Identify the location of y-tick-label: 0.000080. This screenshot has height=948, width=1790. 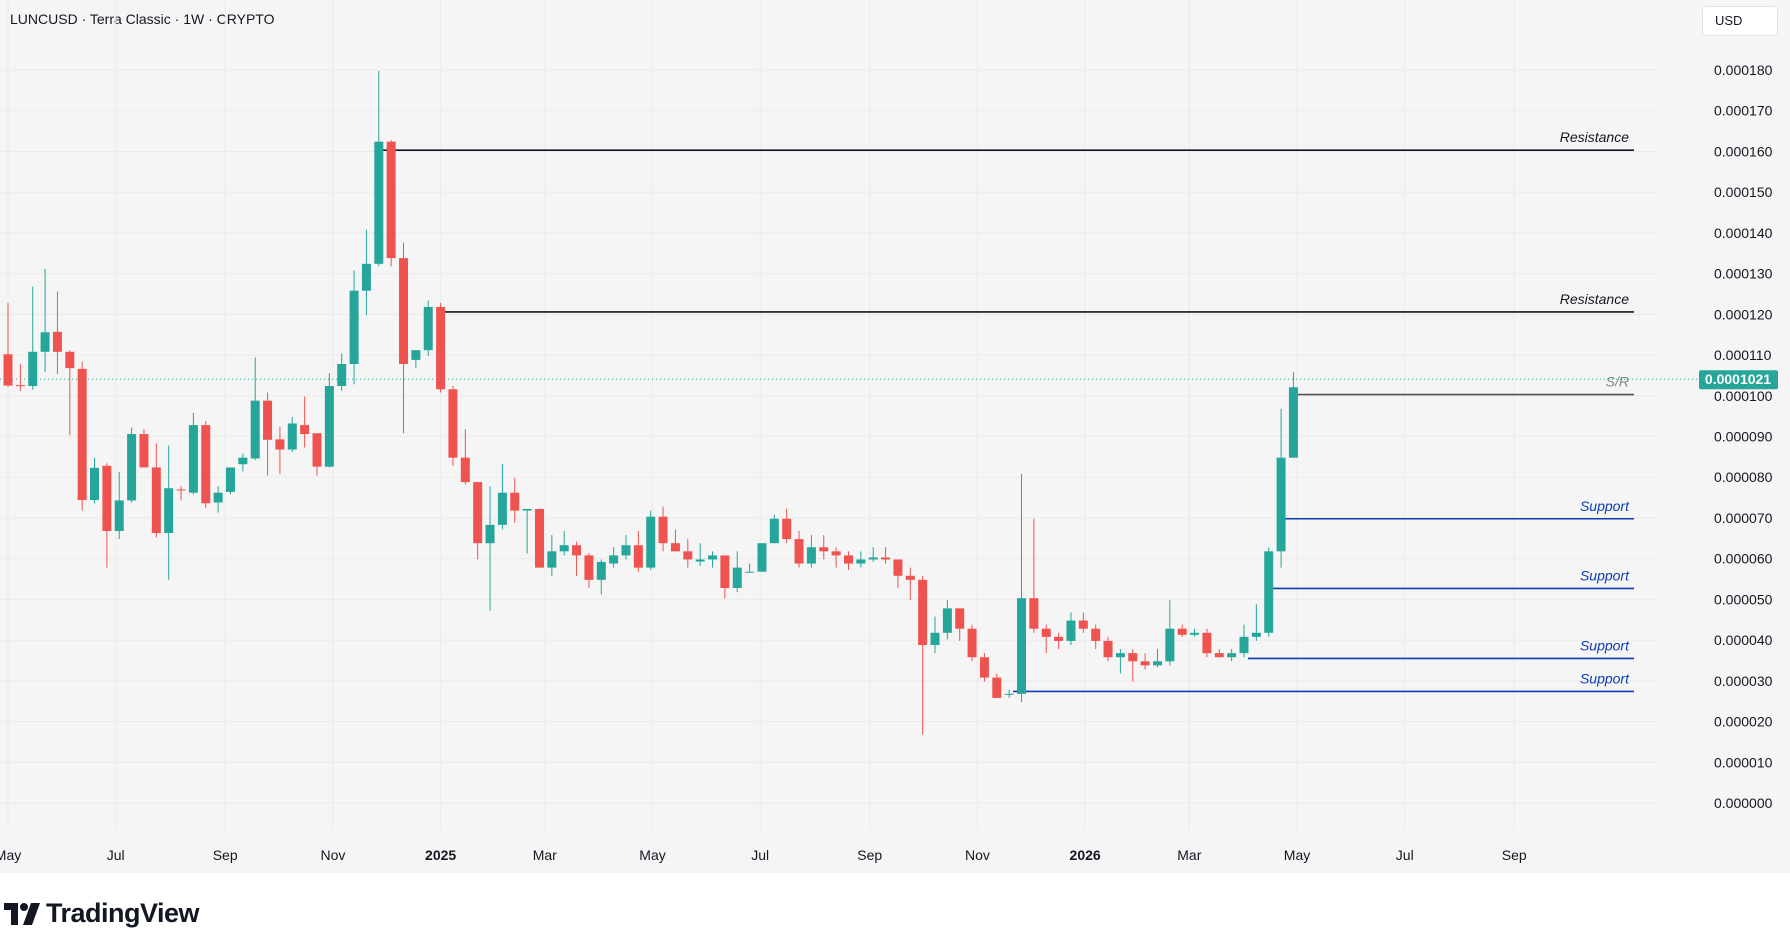
(1743, 477).